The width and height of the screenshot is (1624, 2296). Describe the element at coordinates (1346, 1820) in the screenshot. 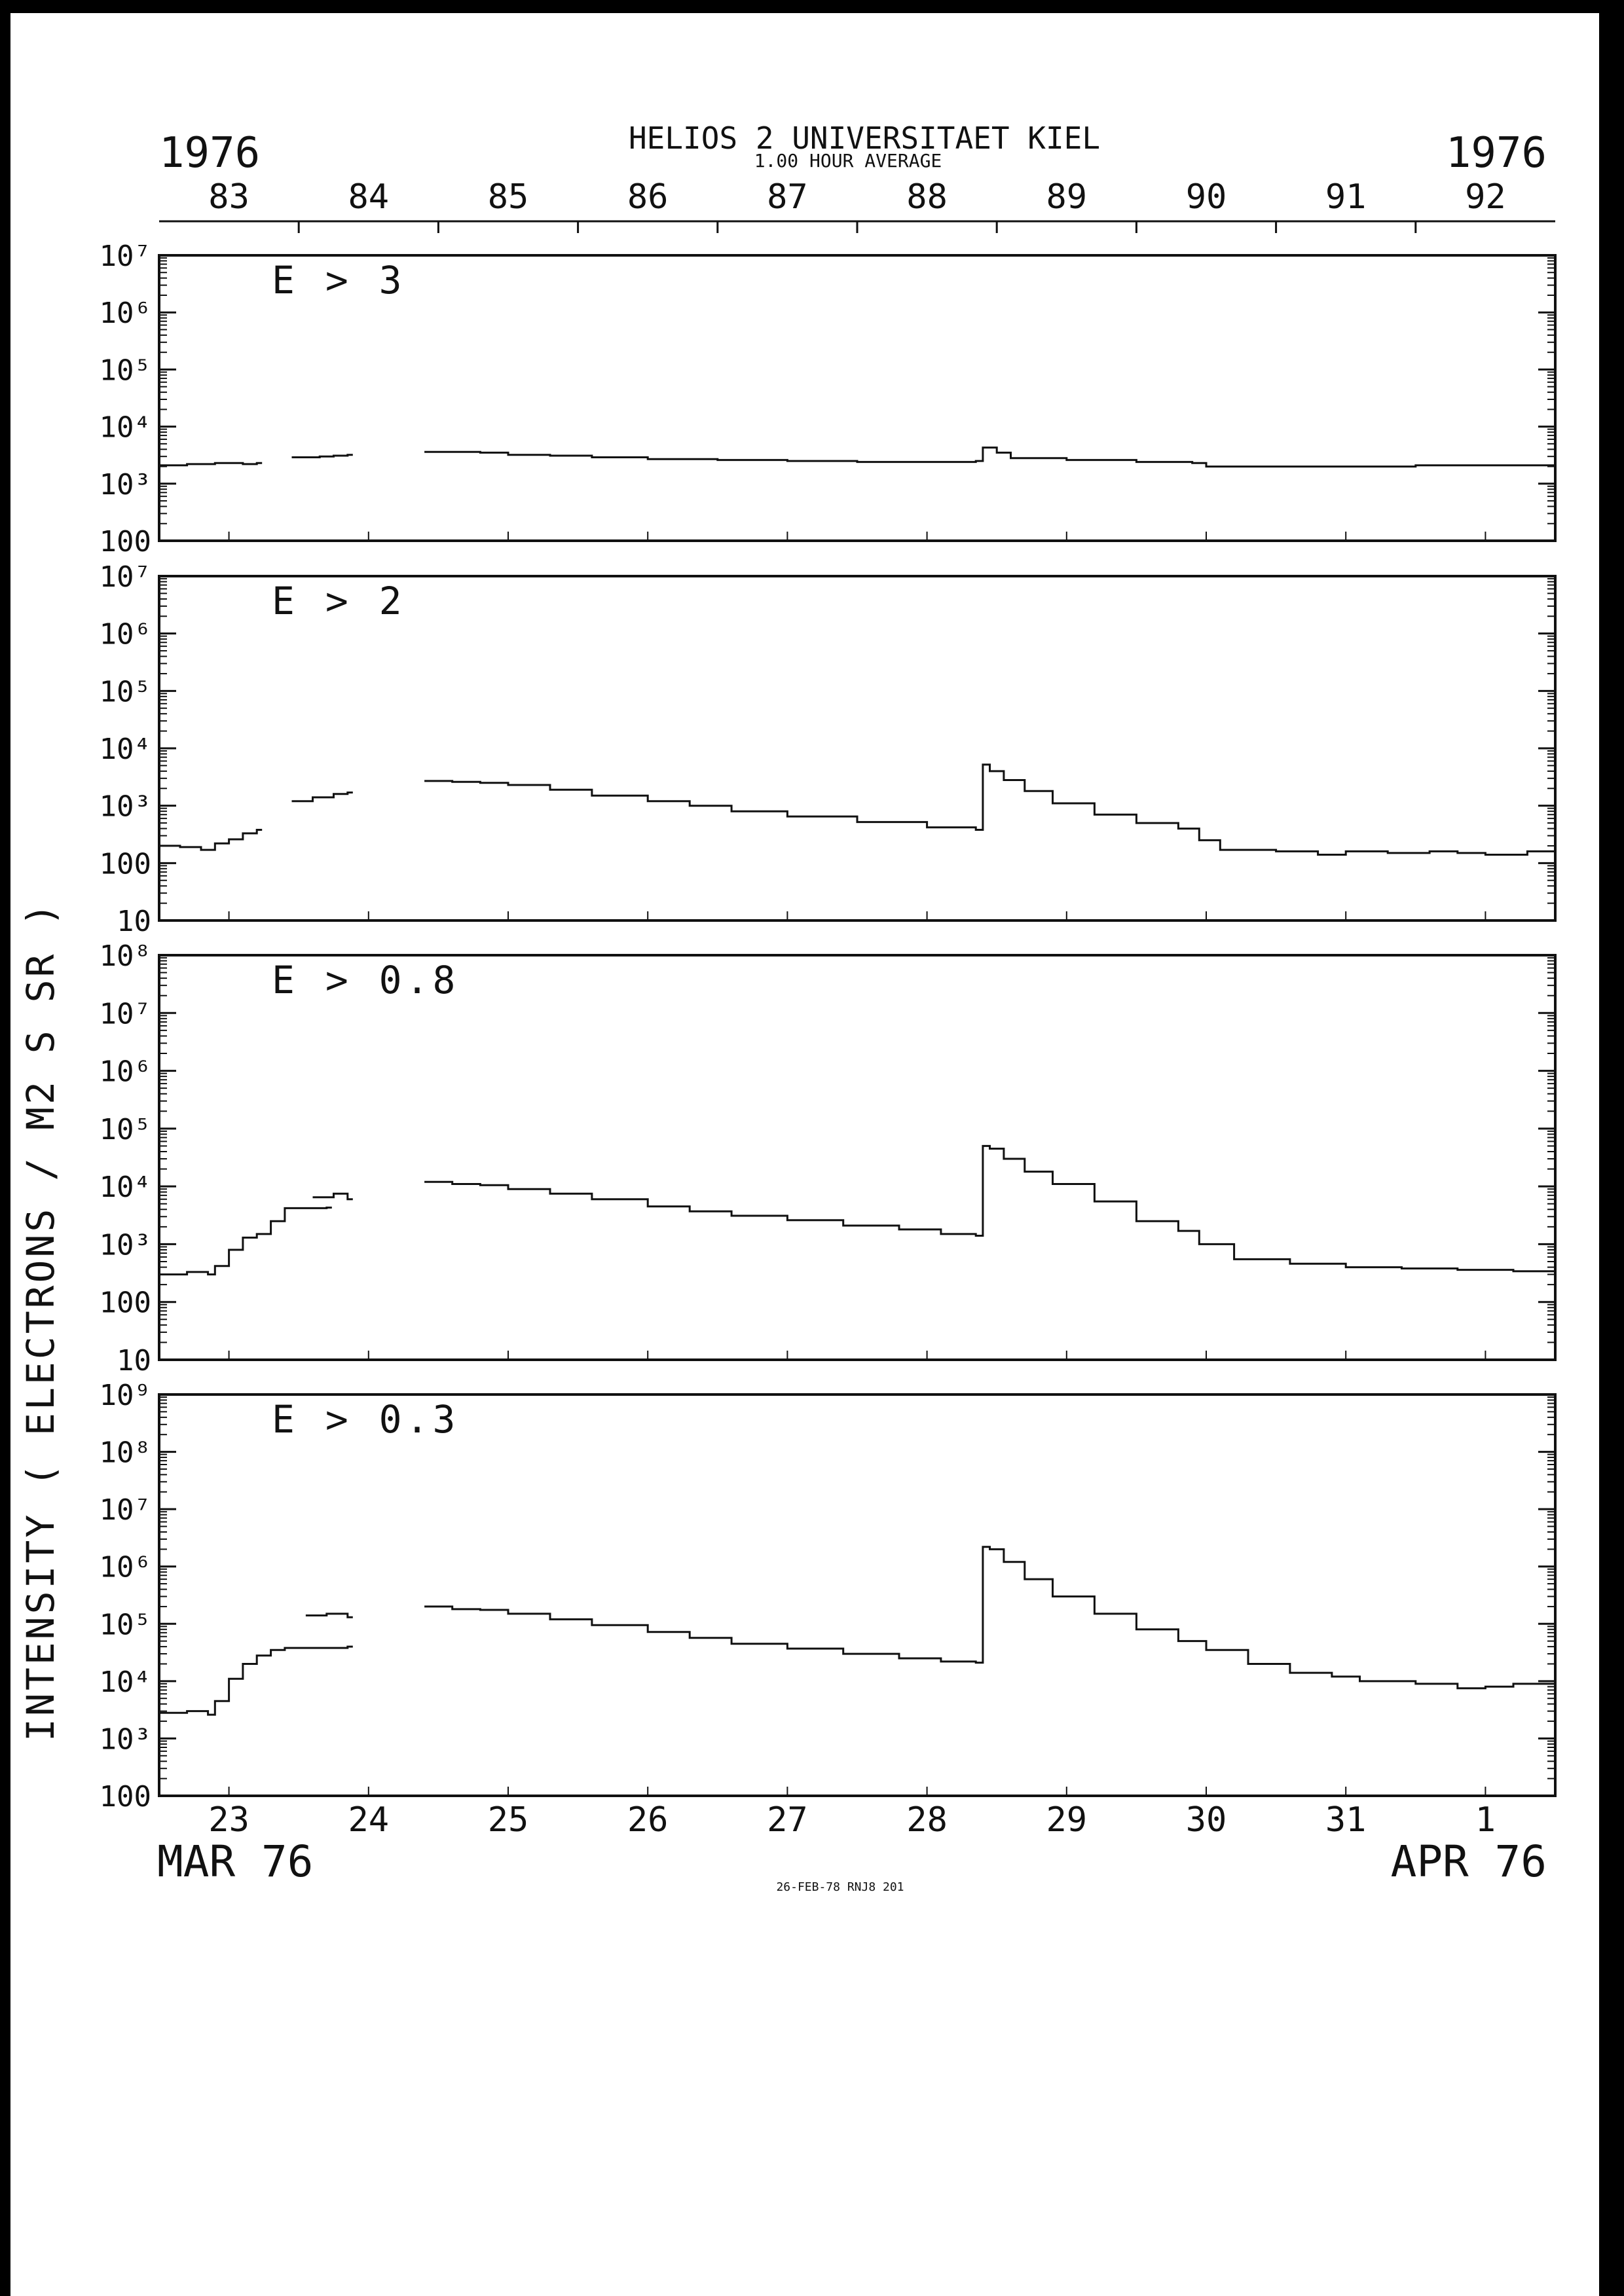

I see `bottom-tick-label: 31` at that location.